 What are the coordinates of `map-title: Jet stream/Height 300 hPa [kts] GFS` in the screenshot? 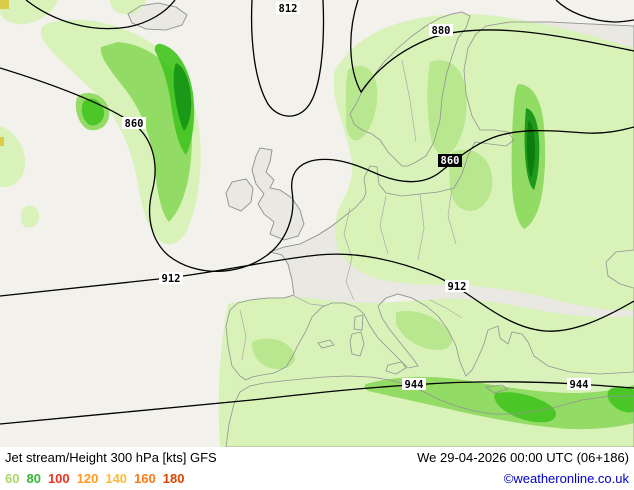 It's located at (111, 457).